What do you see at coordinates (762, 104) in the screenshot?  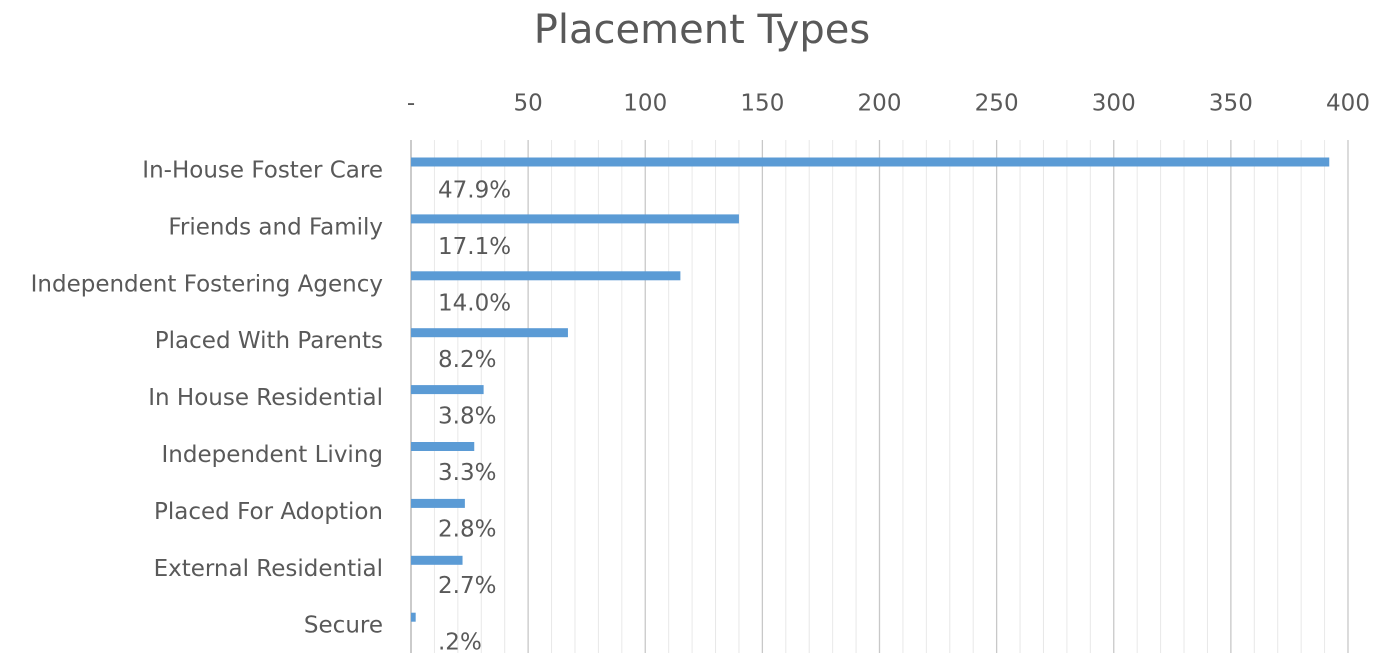 I see `x-tick-label: 150` at bounding box center [762, 104].